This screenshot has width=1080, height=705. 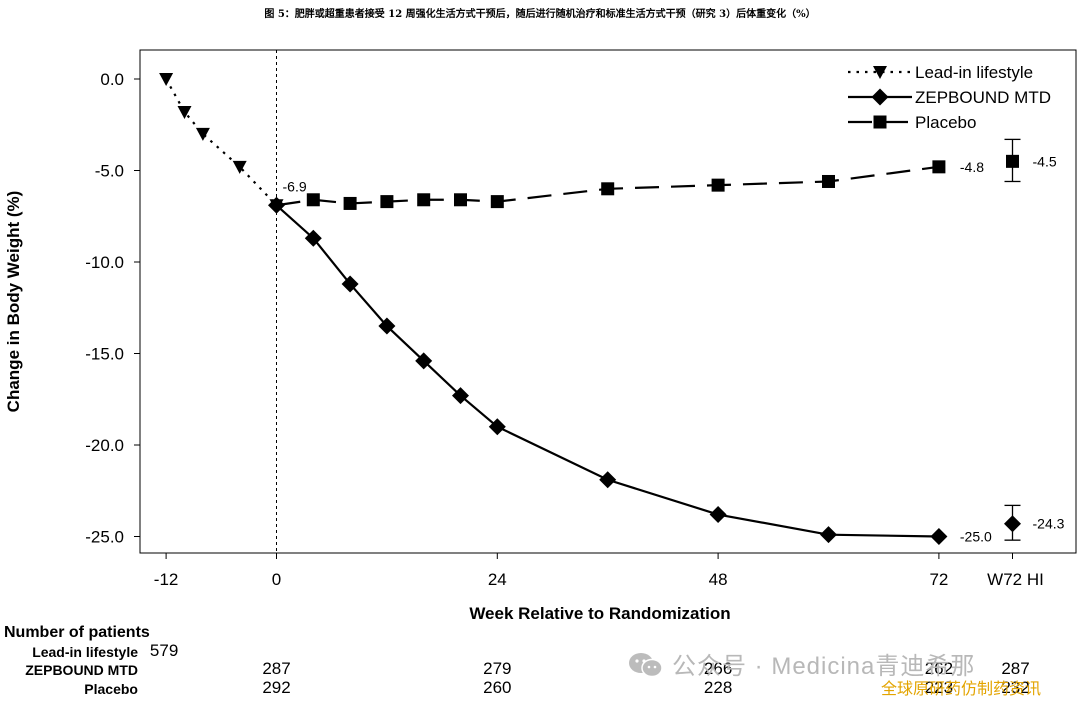 What do you see at coordinates (976, 537) in the screenshot?
I see `data-label: -25.0` at bounding box center [976, 537].